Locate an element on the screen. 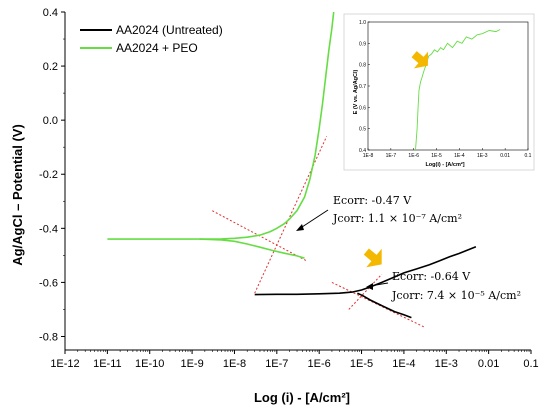 The width and height of the screenshot is (550, 412). inset-y-tick-label: 0.7 is located at coordinates (362, 87).